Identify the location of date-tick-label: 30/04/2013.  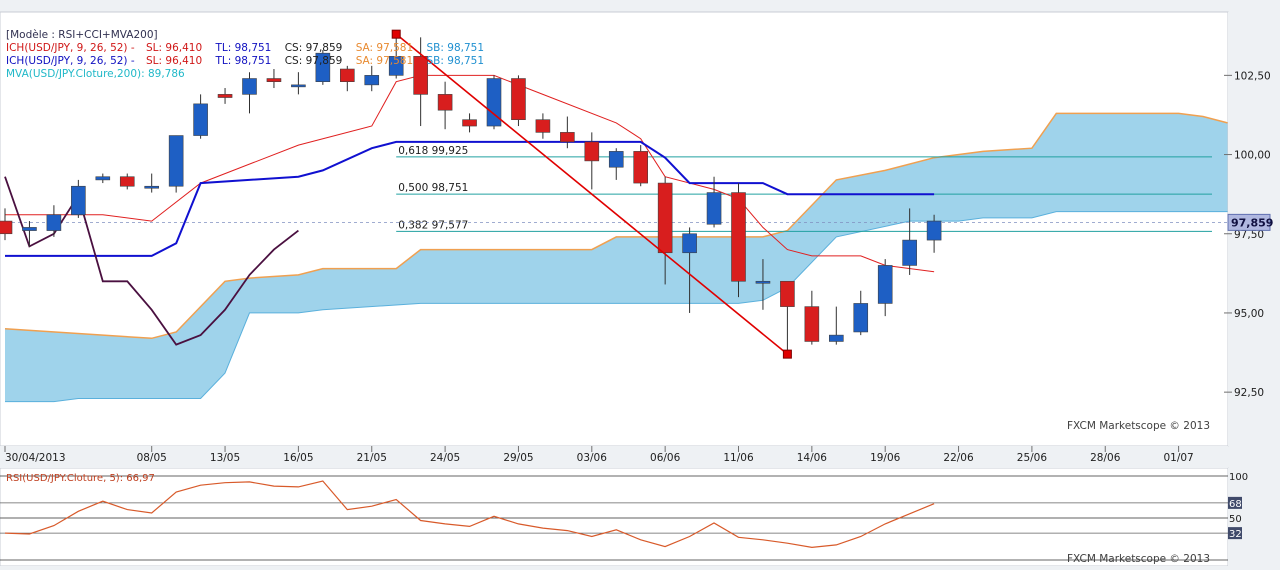
(35, 458).